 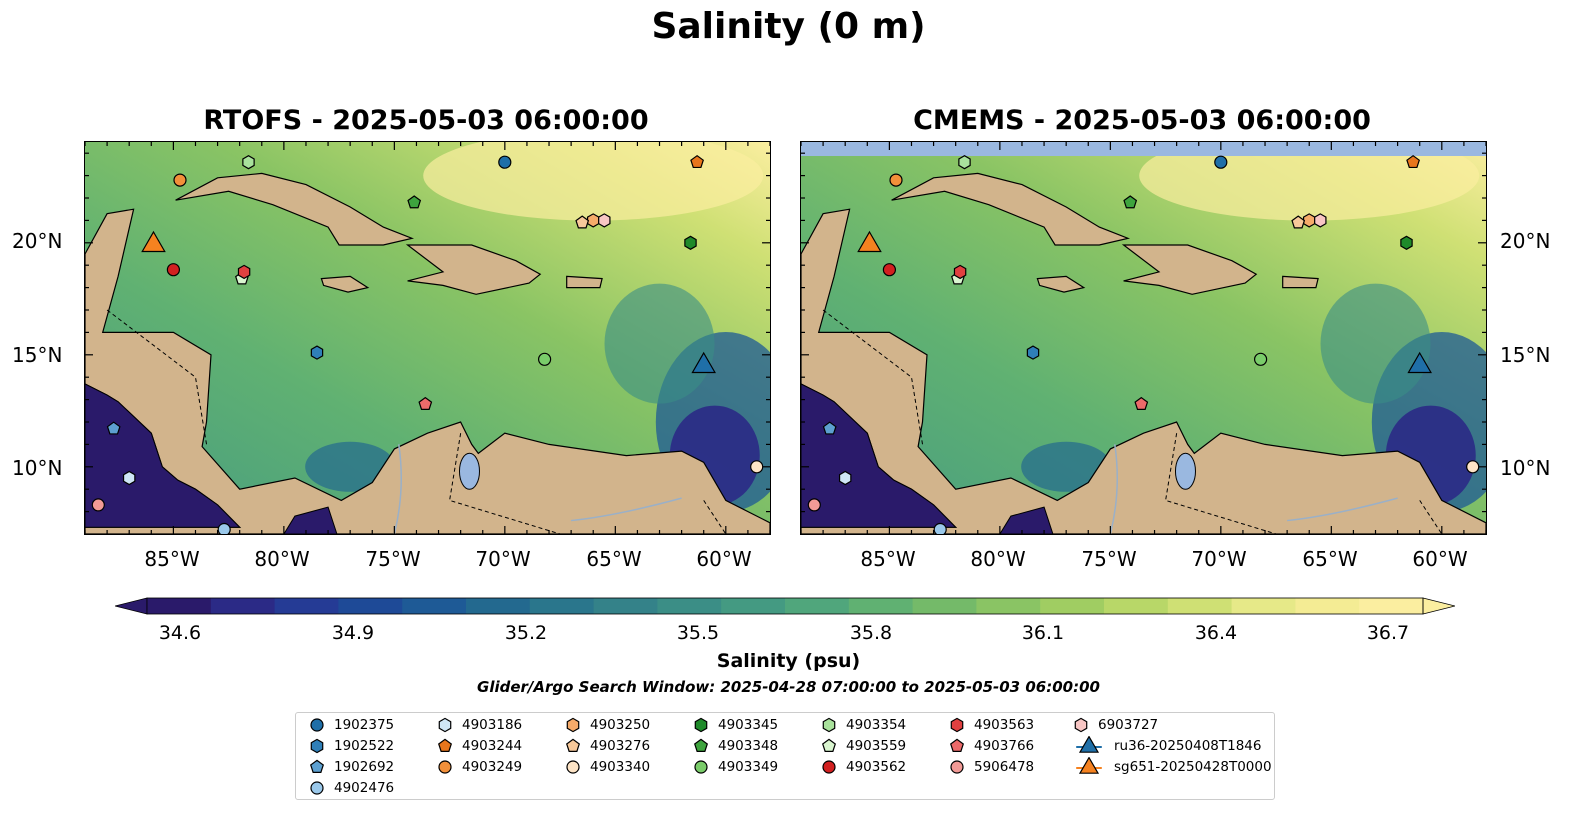 I want to click on lat-label-10n: 10°N, so click(x=37, y=468).